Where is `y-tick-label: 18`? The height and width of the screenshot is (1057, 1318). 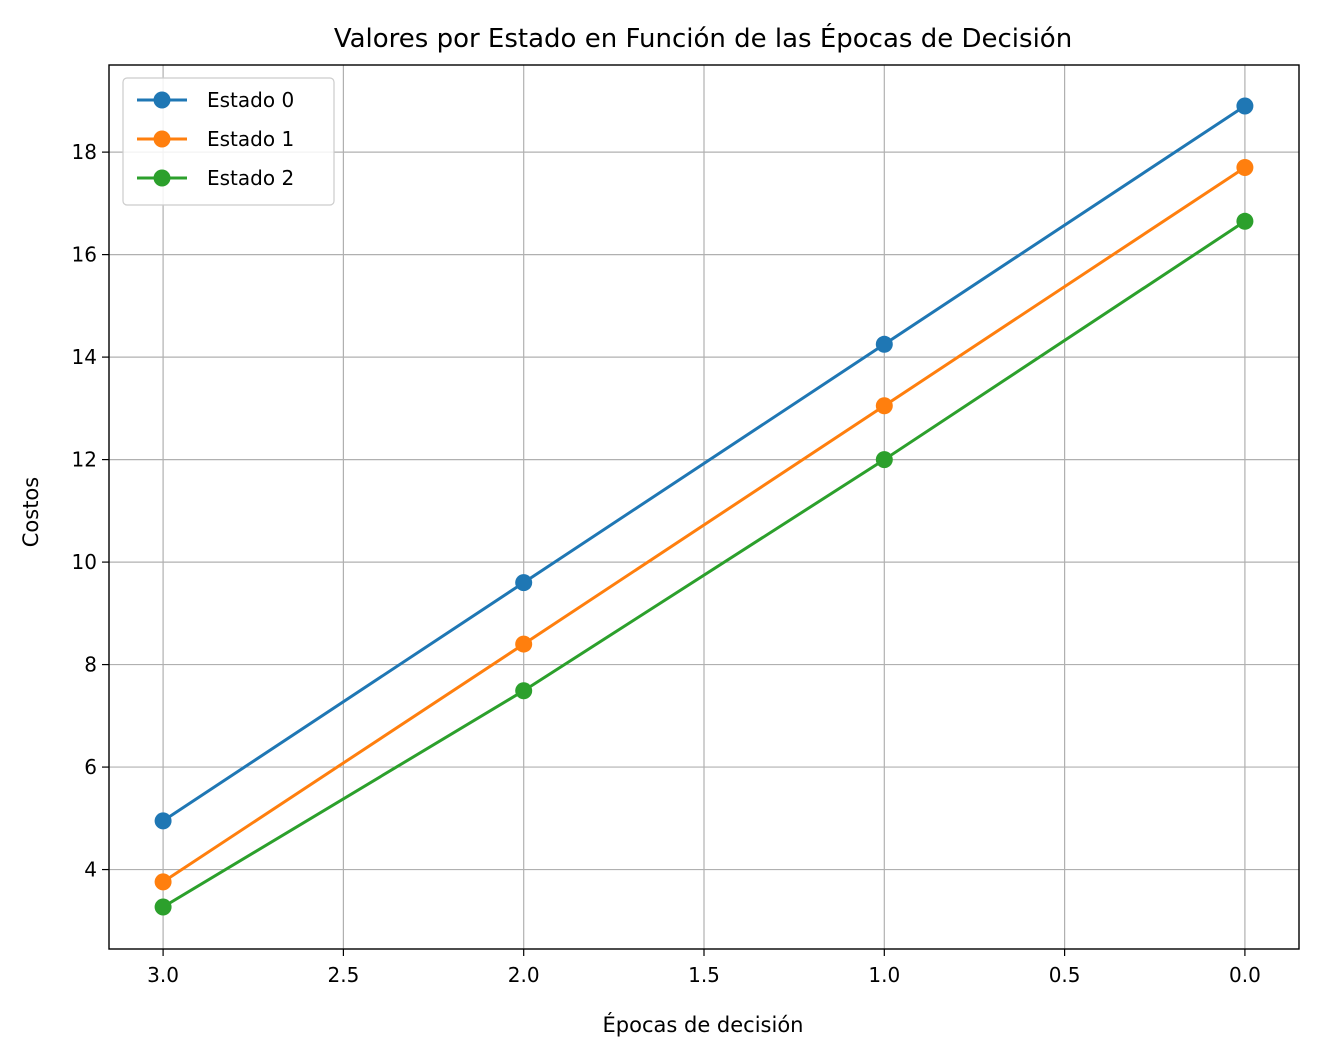 y-tick-label: 18 is located at coordinates (84, 152).